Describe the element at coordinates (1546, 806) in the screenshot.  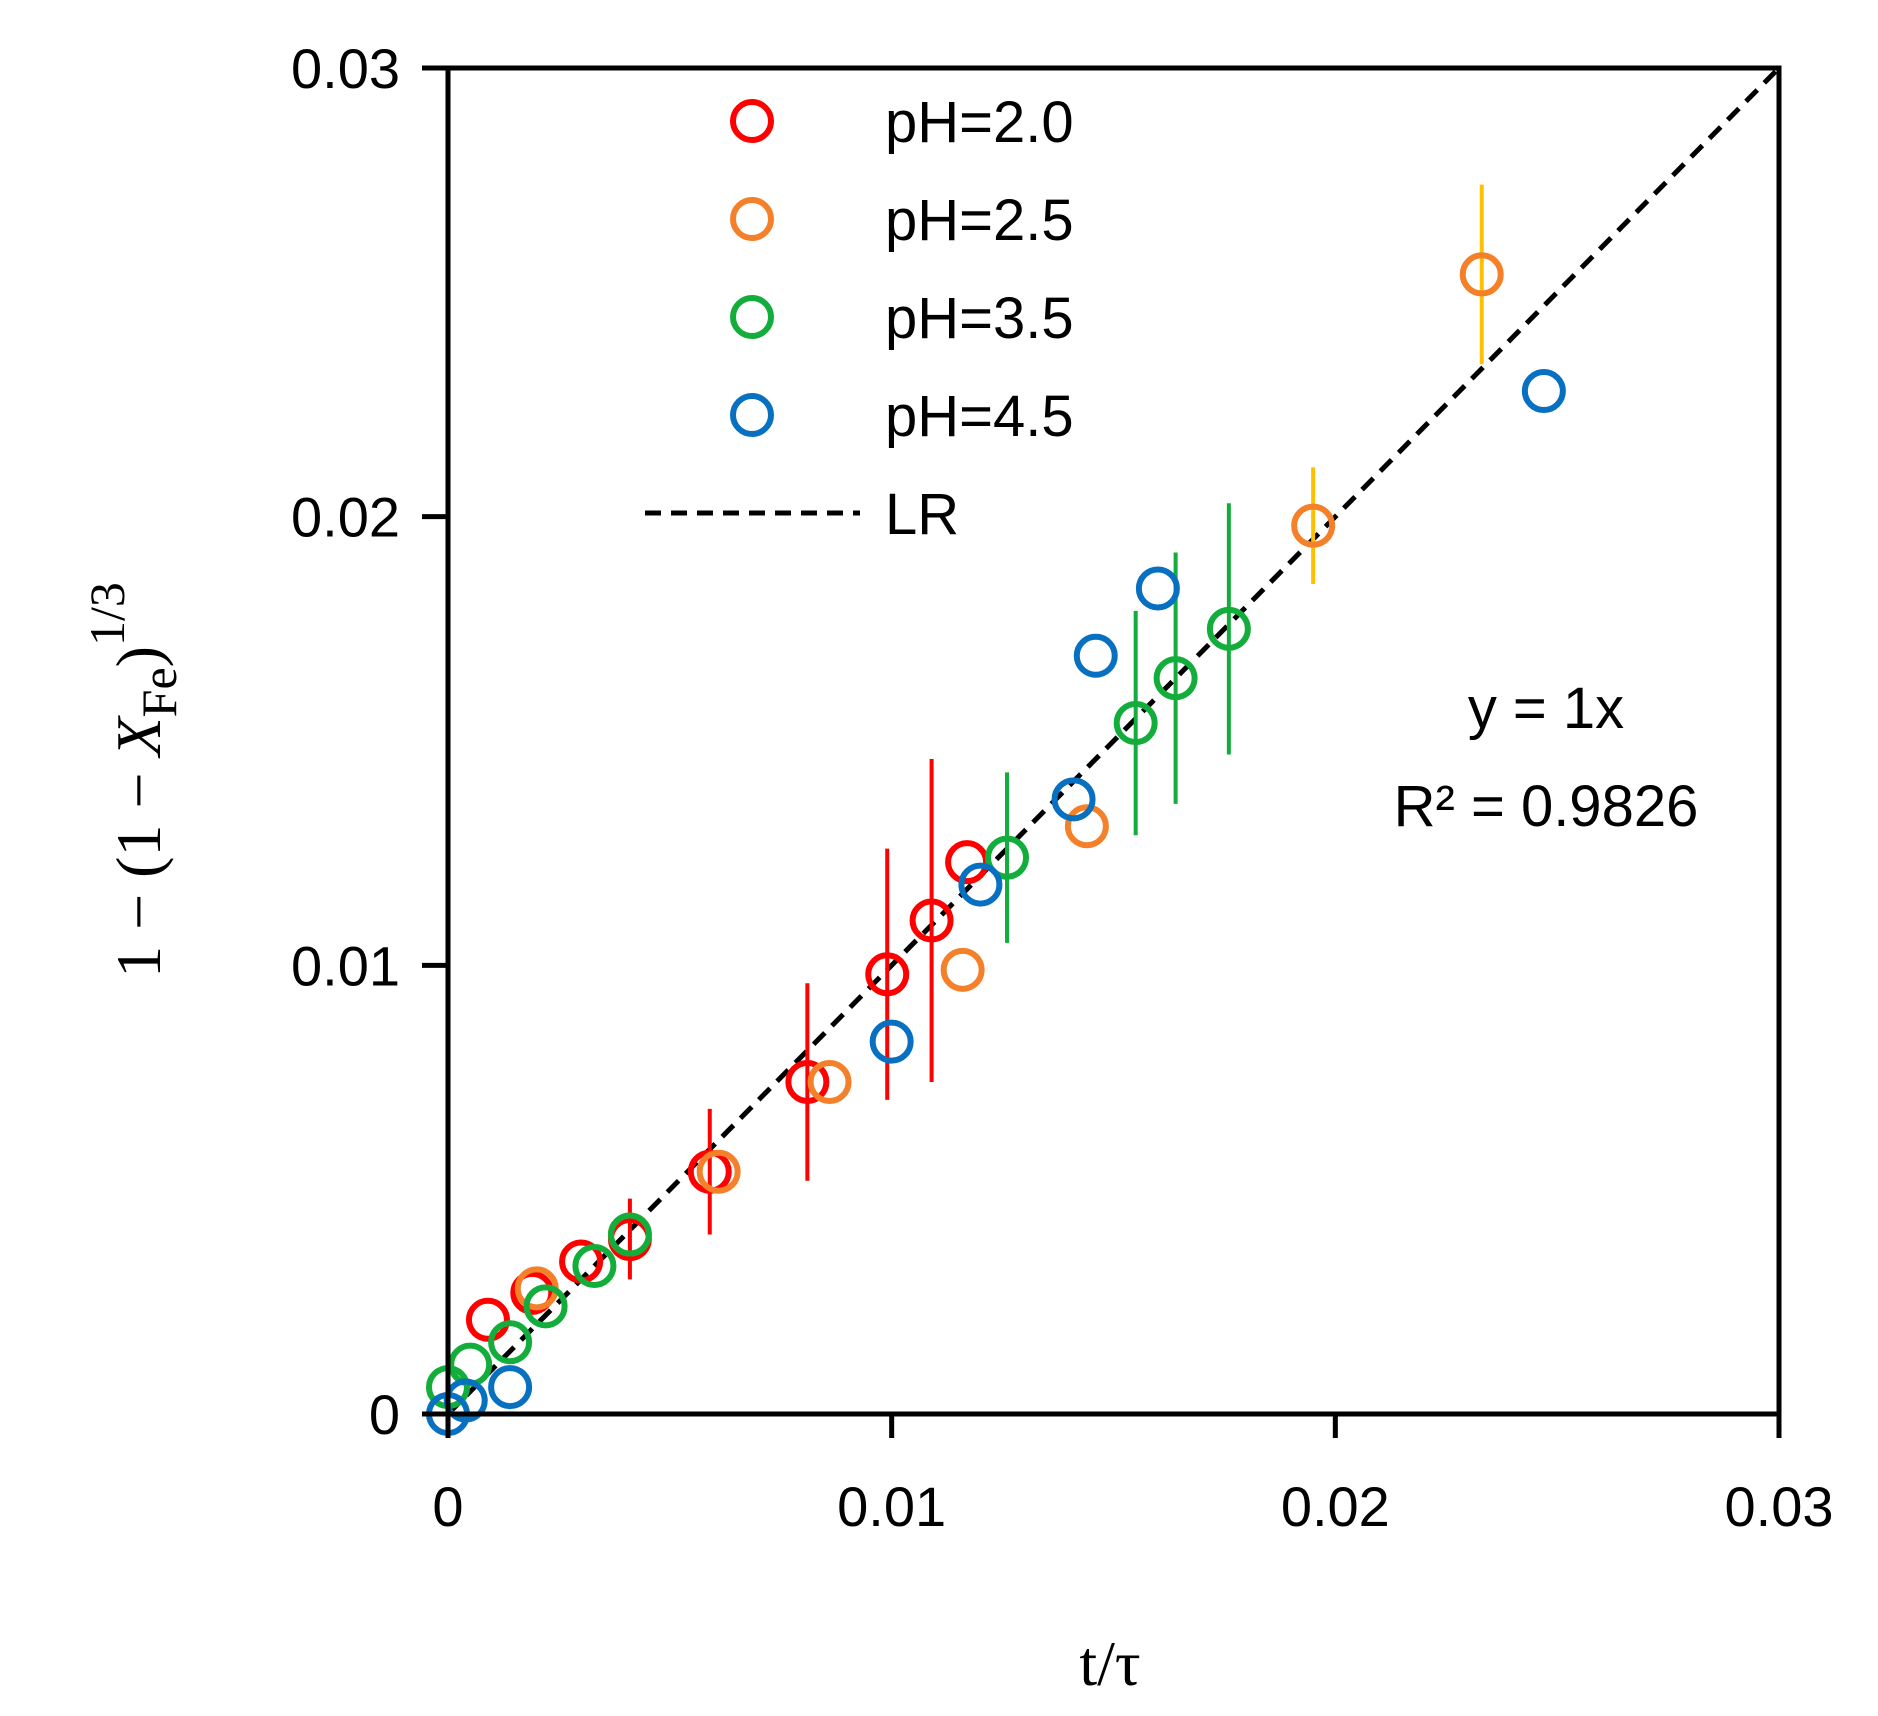
I see `r-squared-annotation: R² = 0.9826` at that location.